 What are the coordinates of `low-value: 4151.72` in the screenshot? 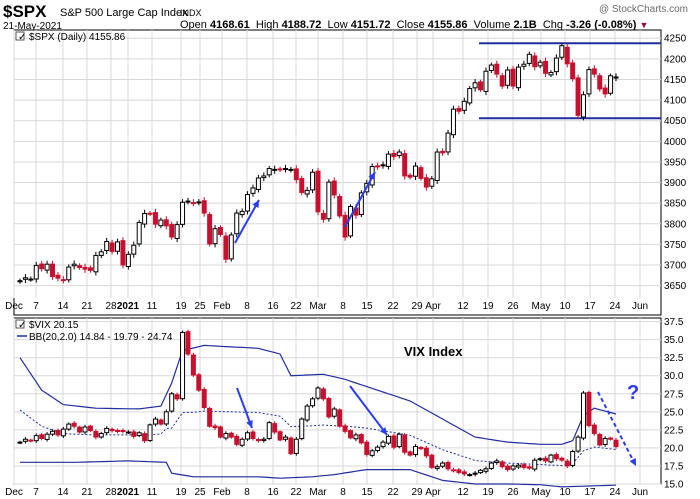 It's located at (370, 25).